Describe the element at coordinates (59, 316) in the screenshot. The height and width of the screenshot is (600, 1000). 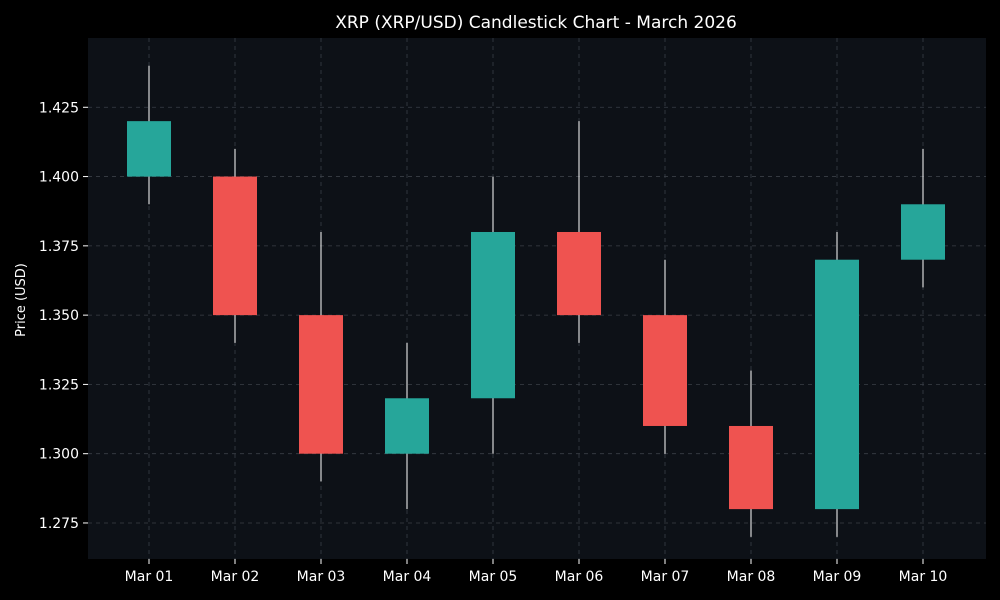
I see `y-tick-label: 1.350` at that location.